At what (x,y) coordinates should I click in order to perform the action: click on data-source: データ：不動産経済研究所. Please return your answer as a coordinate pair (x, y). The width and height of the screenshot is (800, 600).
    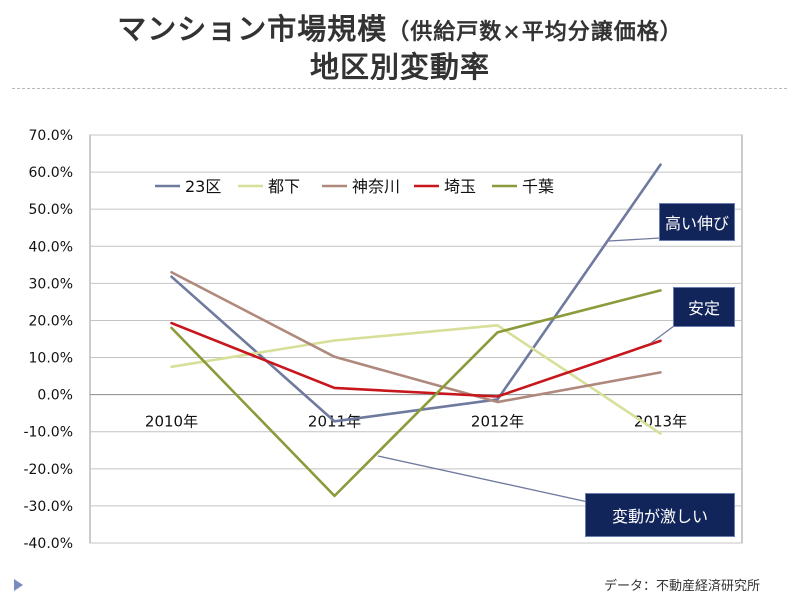
    Looking at the image, I should click on (681, 586).